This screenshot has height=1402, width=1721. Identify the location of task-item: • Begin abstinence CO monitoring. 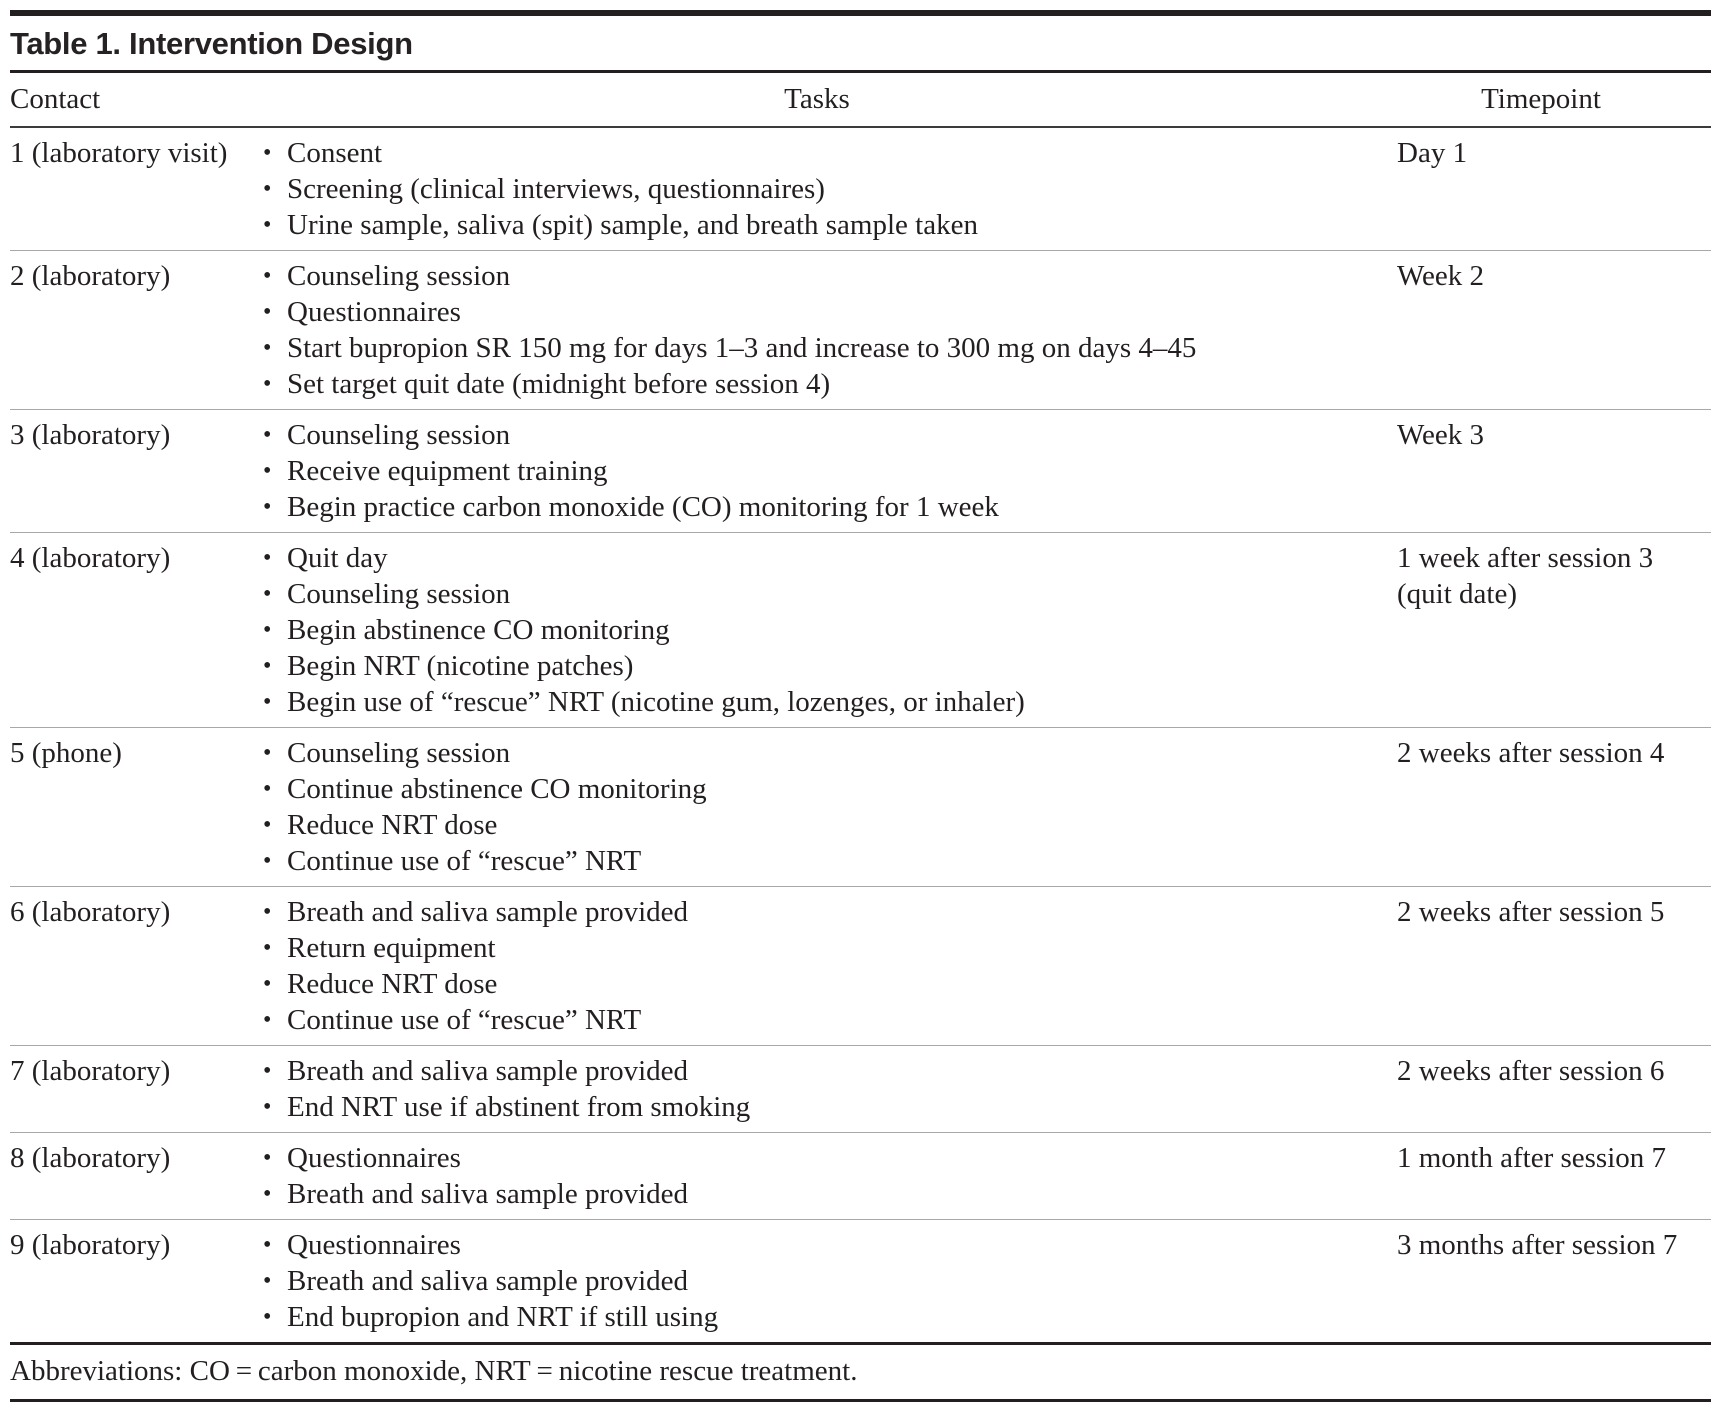
(817, 630).